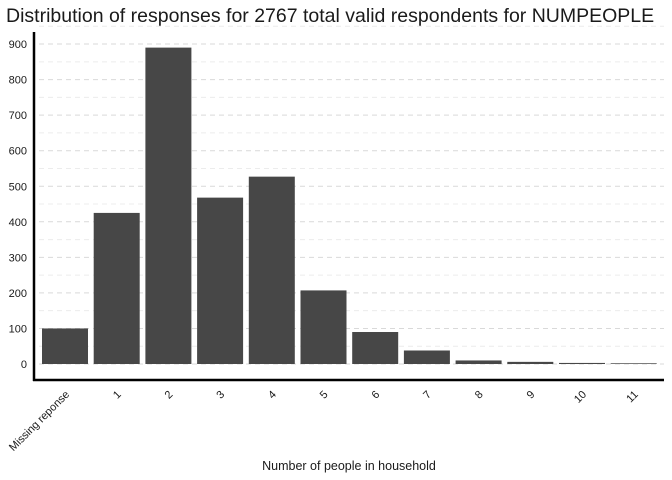  Describe the element at coordinates (18, 223) in the screenshot. I see `y-tick-label: 400` at that location.